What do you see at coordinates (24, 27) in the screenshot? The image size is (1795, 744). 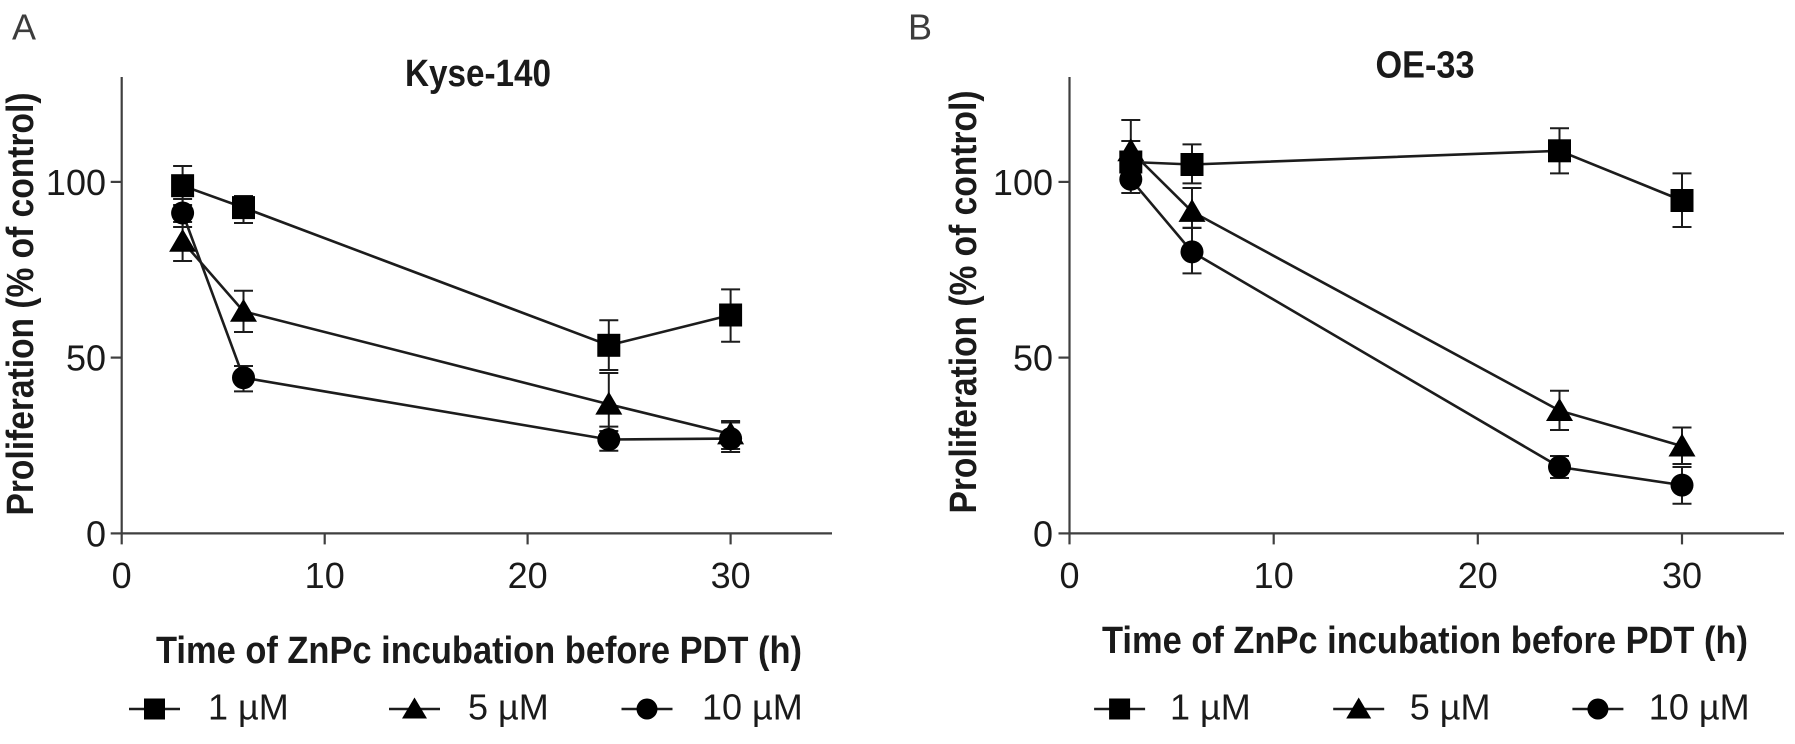 I see `svg-text: A` at bounding box center [24, 27].